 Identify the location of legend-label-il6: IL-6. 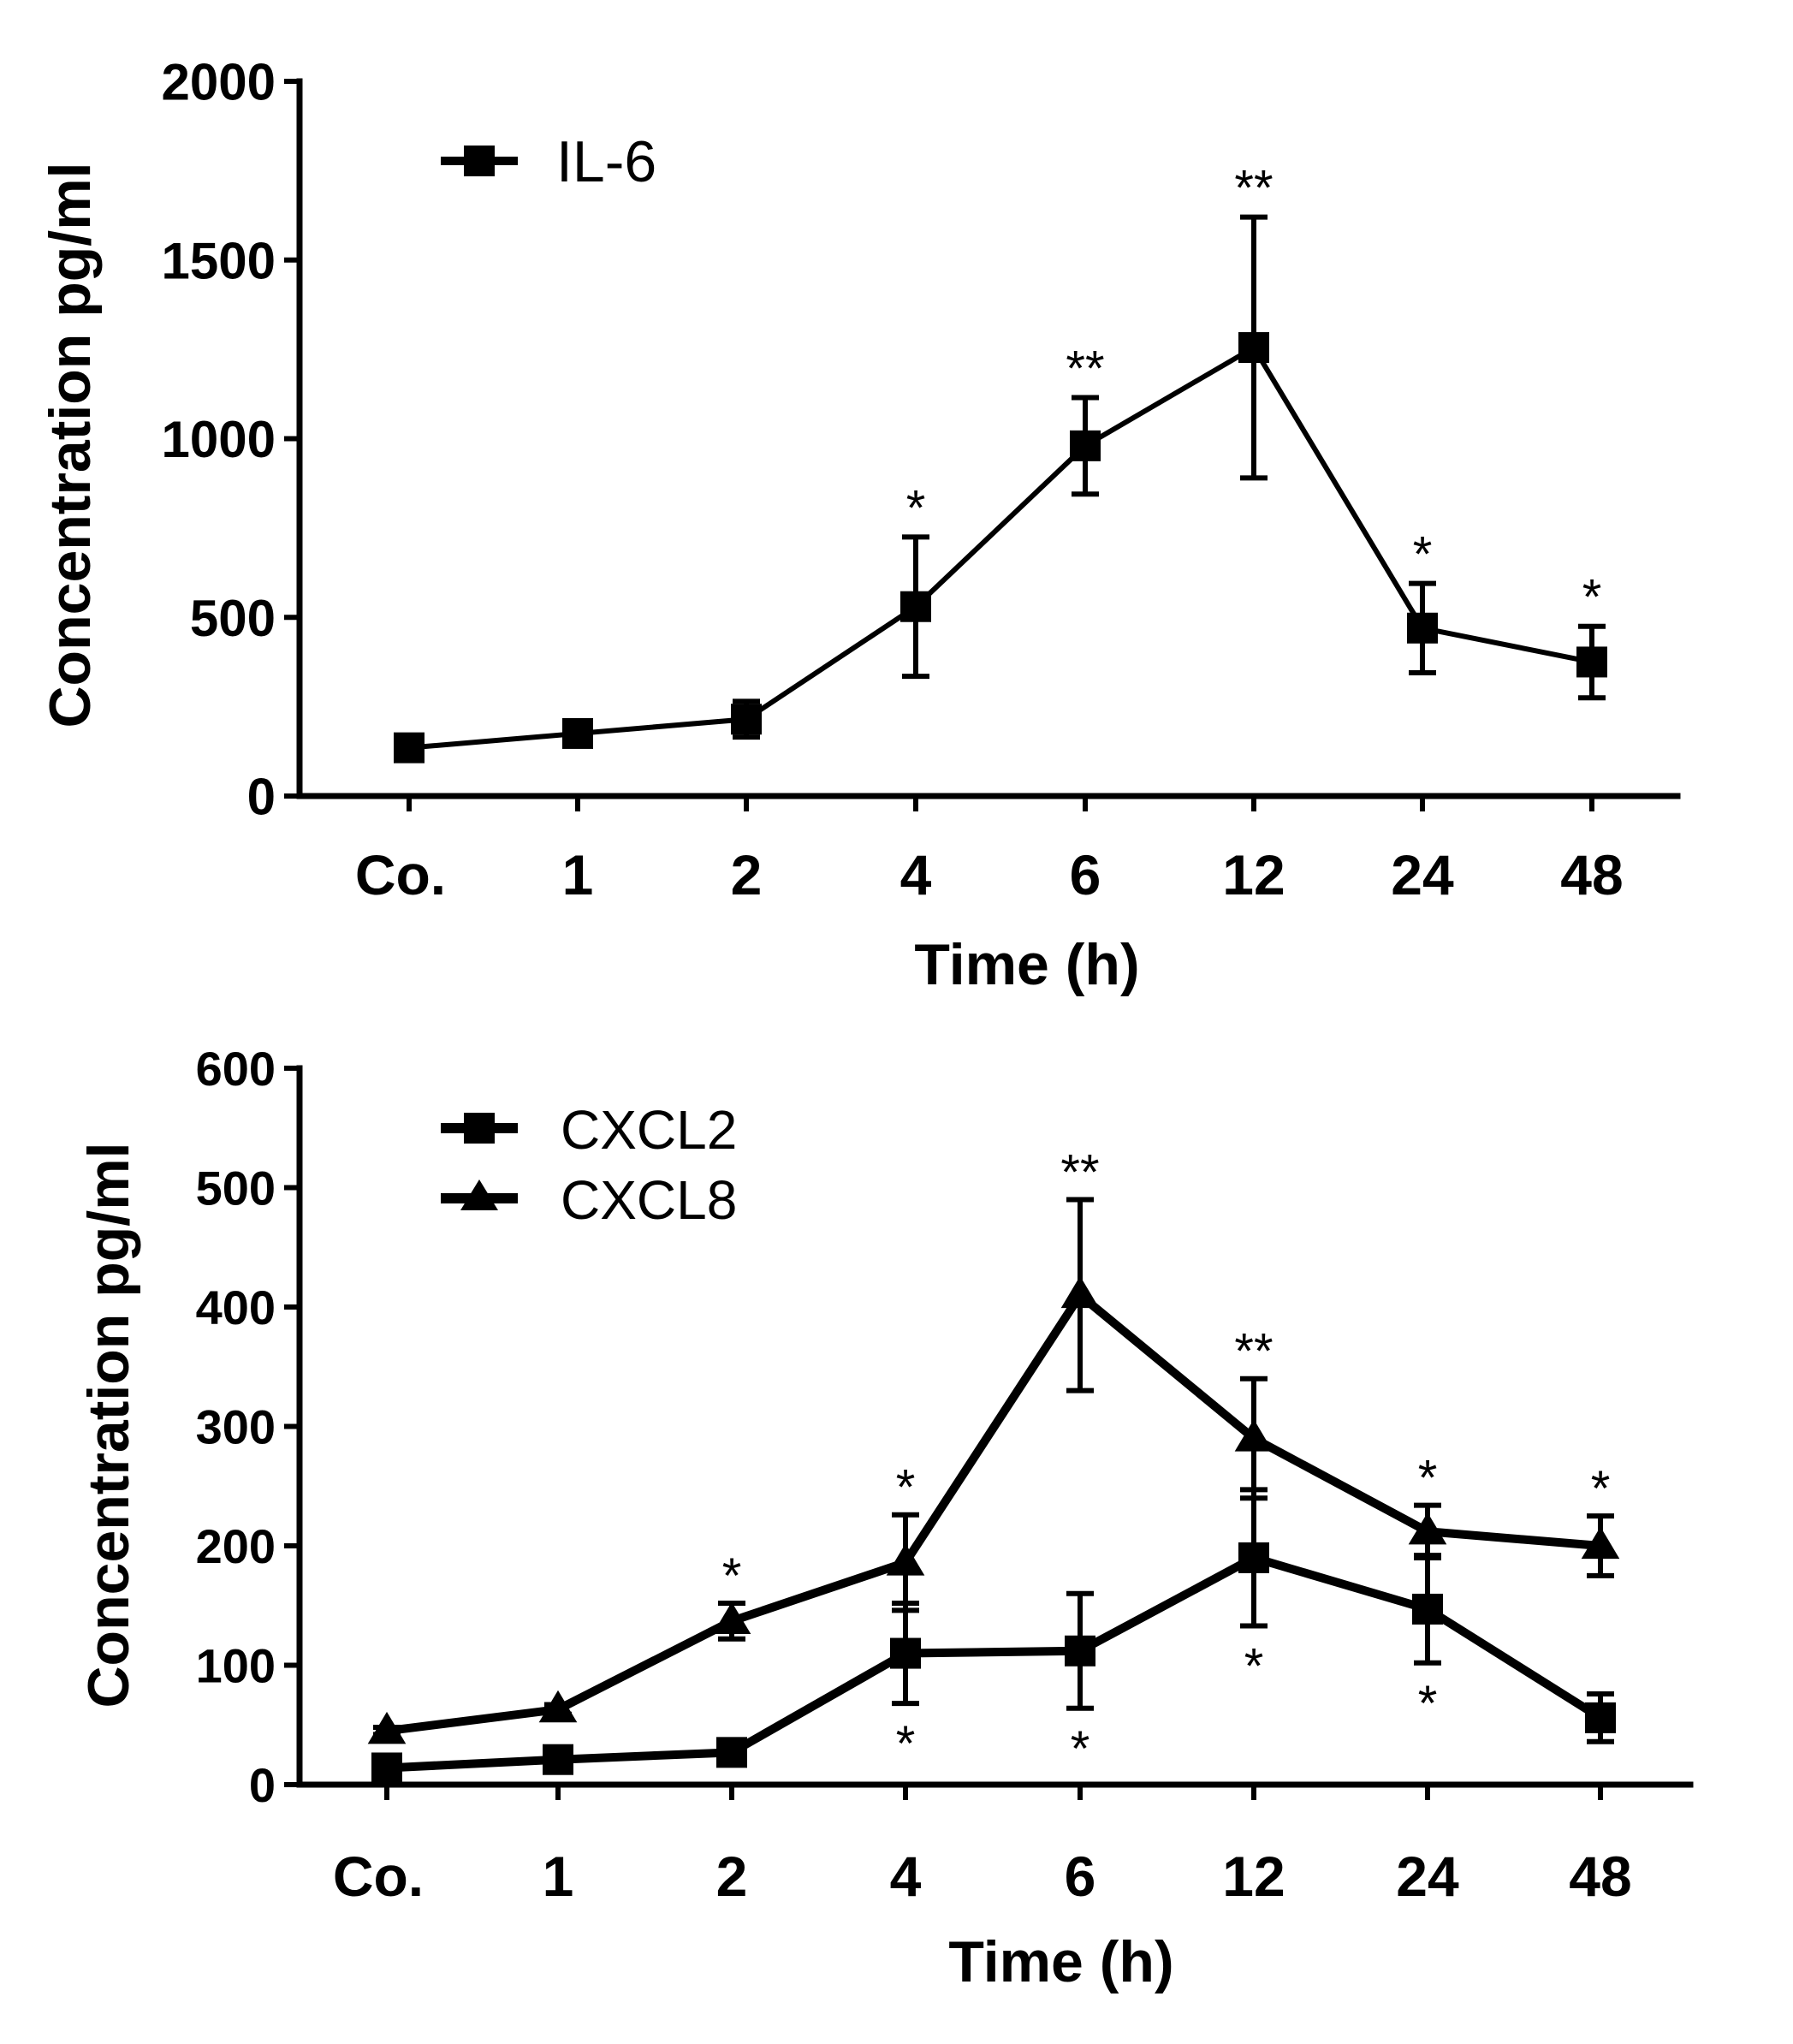
(606, 161).